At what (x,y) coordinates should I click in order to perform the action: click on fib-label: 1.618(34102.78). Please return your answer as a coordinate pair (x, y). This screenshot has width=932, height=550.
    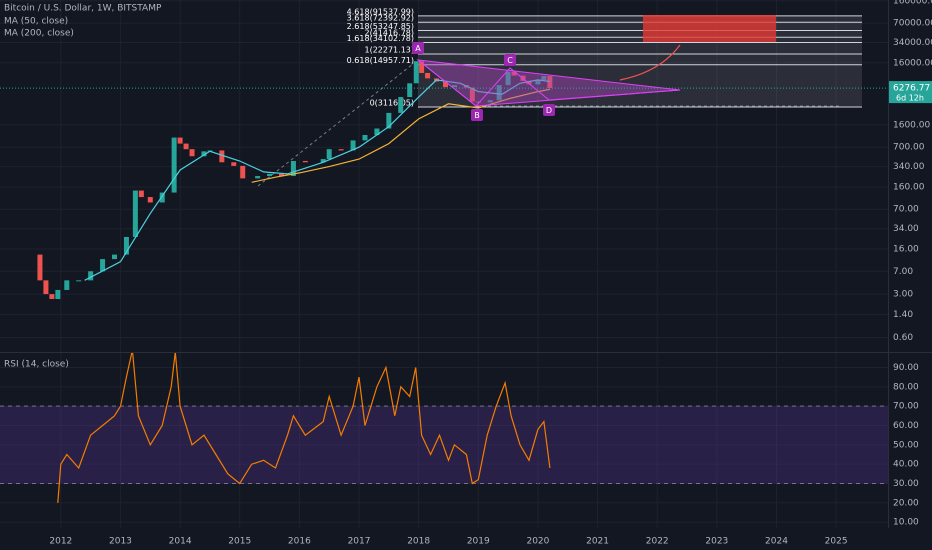
    Looking at the image, I should click on (380, 38).